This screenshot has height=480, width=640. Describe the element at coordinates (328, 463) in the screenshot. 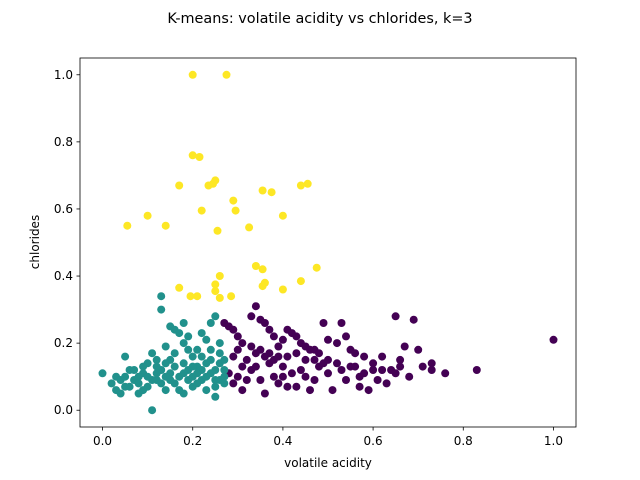

I see `x-axis-label: volatile acidity` at that location.